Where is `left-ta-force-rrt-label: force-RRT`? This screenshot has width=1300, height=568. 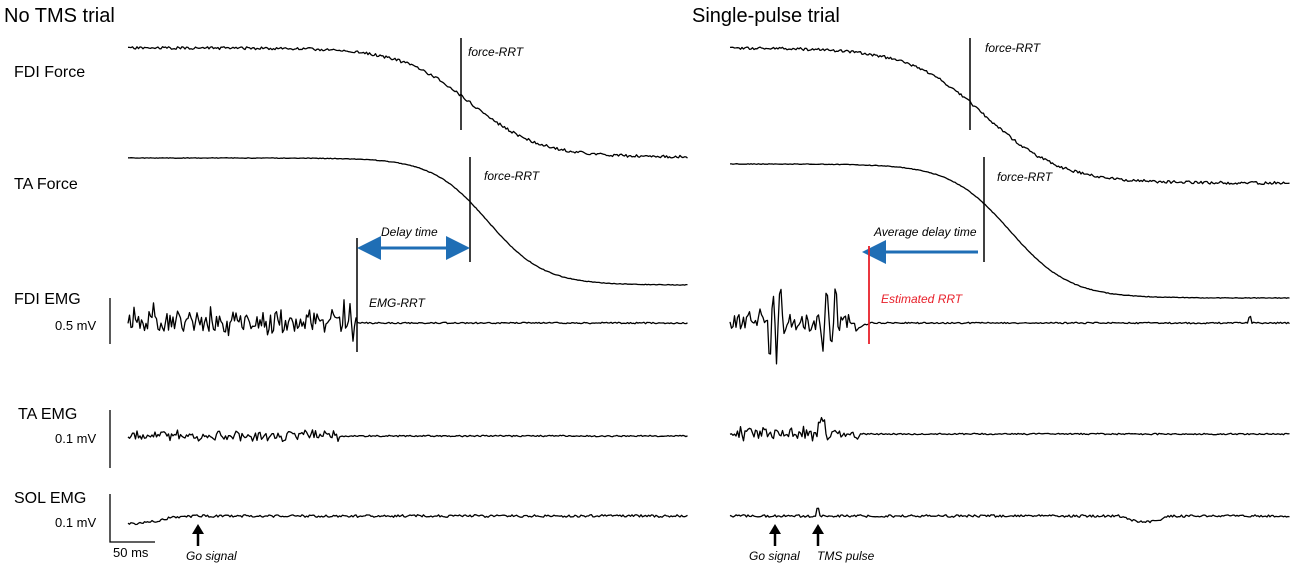
left-ta-force-rrt-label: force-RRT is located at coordinates (512, 176).